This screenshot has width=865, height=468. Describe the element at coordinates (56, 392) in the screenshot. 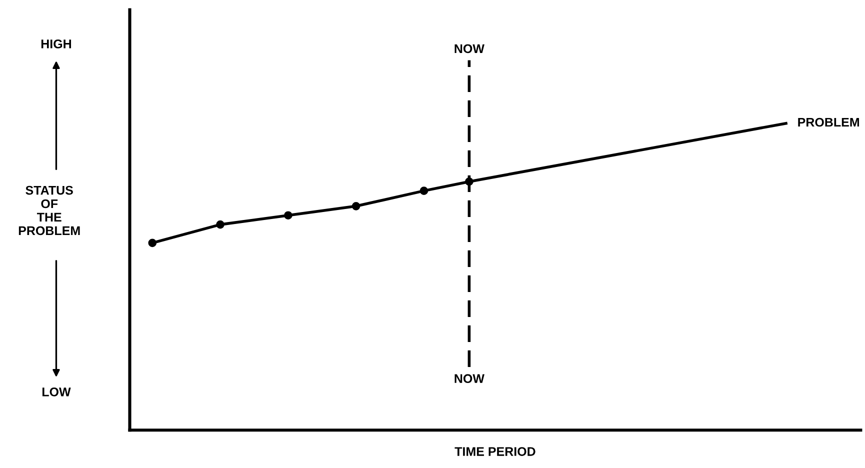

I see `text: LOW` at that location.